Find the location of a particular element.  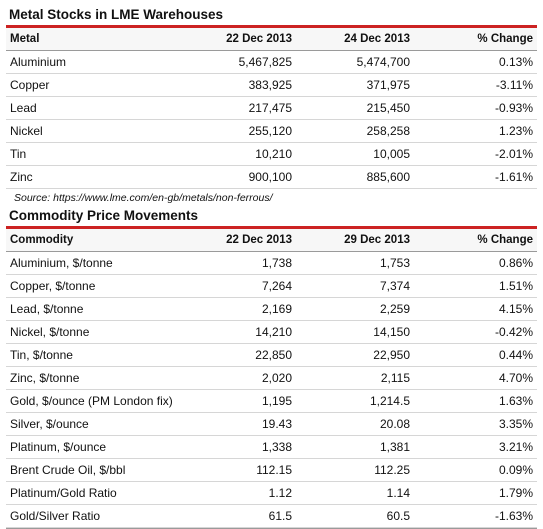

table-row: Copper, $/tonne 7,264 7,374 1.51% is located at coordinates (271, 286).